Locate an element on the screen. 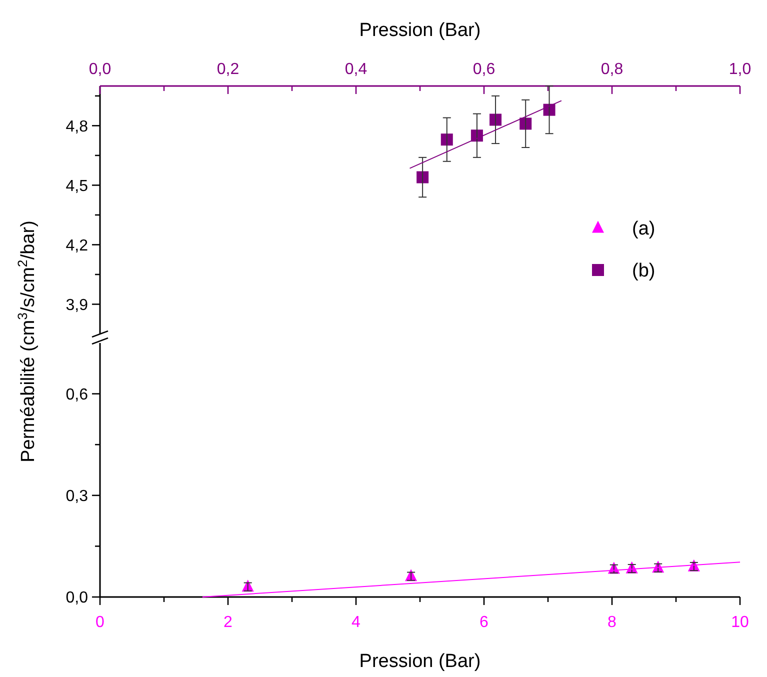 The width and height of the screenshot is (767, 677). x-tick-label: 1,0 is located at coordinates (740, 69).